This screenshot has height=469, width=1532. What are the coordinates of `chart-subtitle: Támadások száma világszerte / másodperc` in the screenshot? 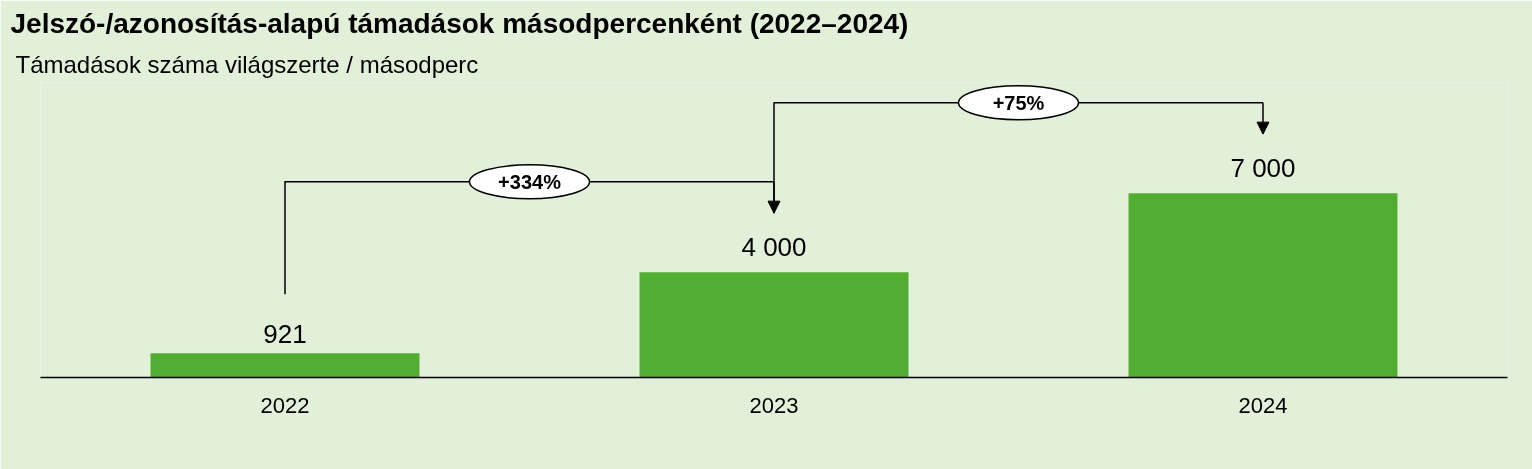 It's located at (247, 64).